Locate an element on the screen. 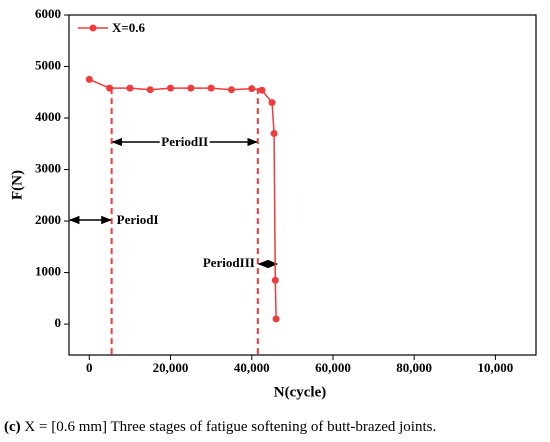 The image size is (550, 442). legend-label: X=0.6 is located at coordinates (129, 27).